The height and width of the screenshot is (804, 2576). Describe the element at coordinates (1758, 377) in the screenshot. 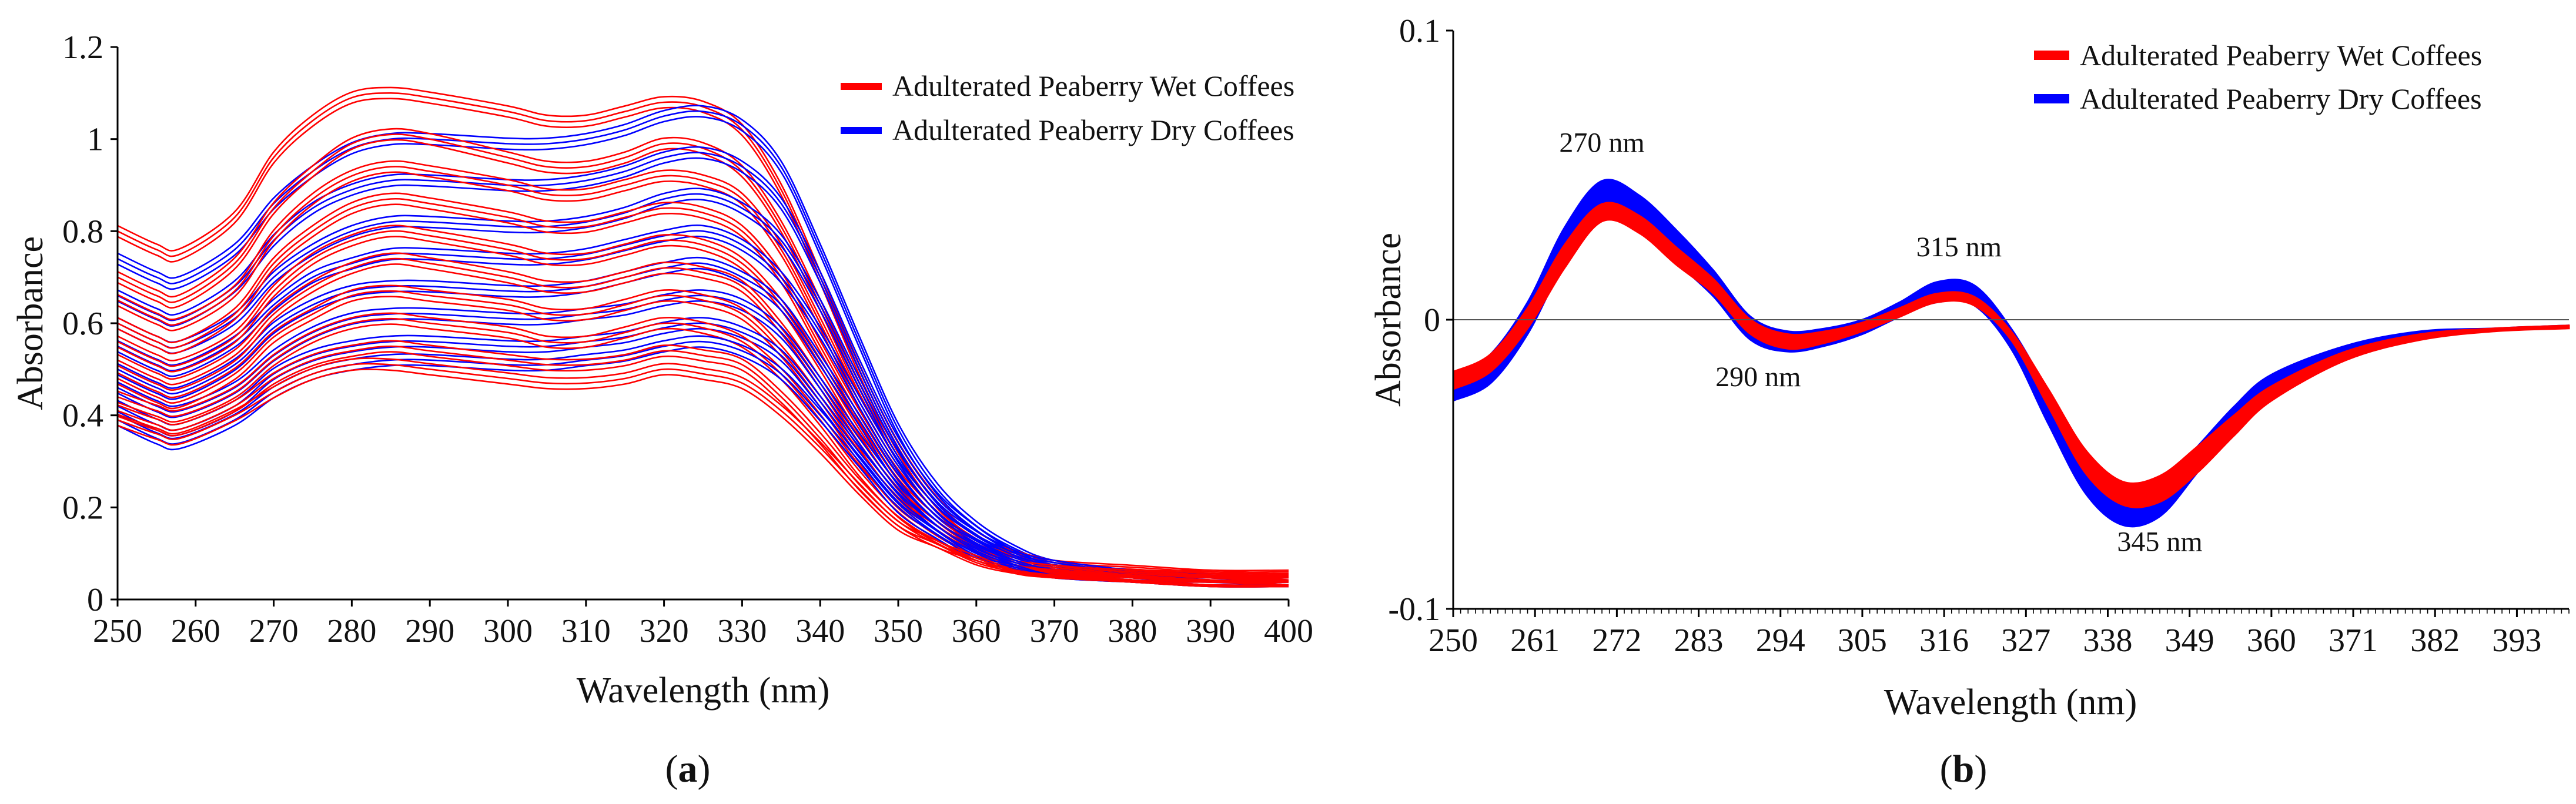

I see `panel-b-annotation-290-nm: 290 nm` at that location.